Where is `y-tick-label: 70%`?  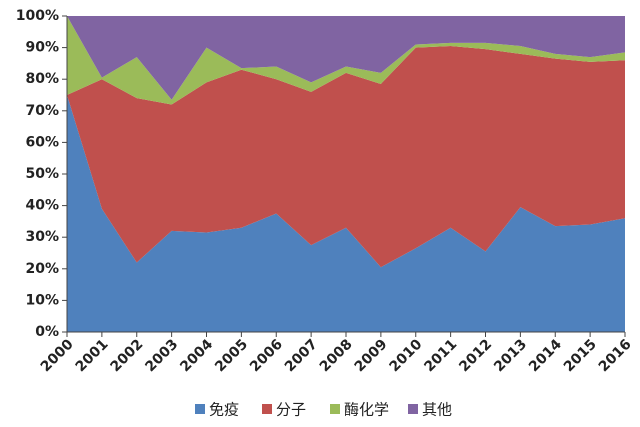 y-tick-label: 70% is located at coordinates (42, 111).